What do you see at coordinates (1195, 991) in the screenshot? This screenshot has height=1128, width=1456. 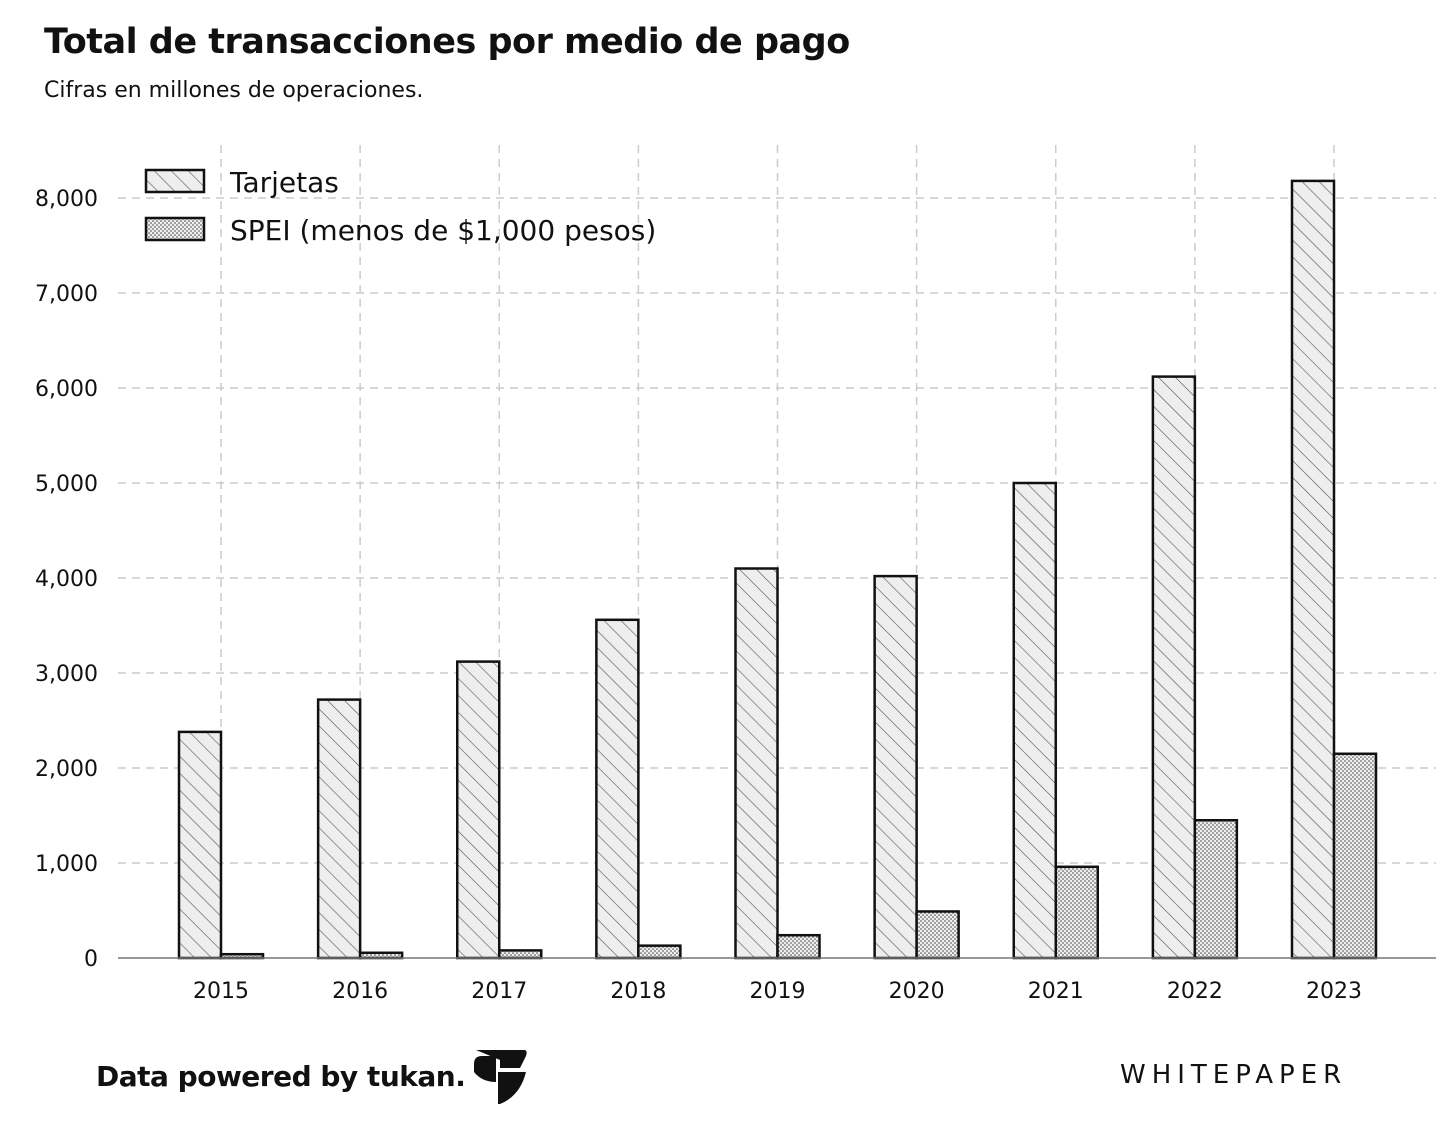 I see `x-tick-label: 2022` at bounding box center [1195, 991].